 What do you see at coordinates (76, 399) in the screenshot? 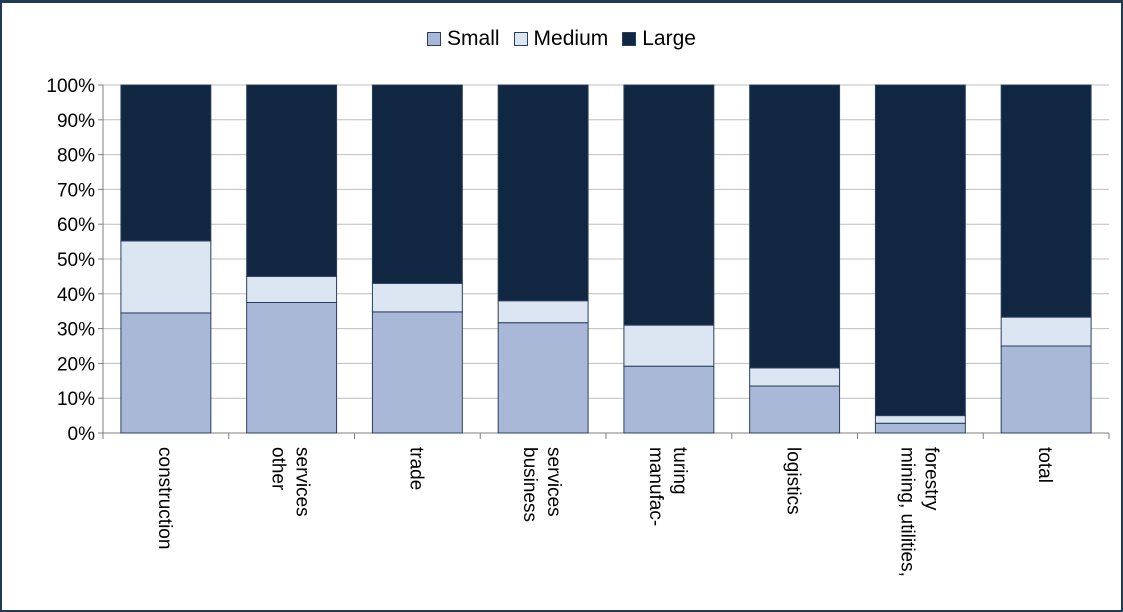
I see `y-tick-label: 10%` at bounding box center [76, 399].